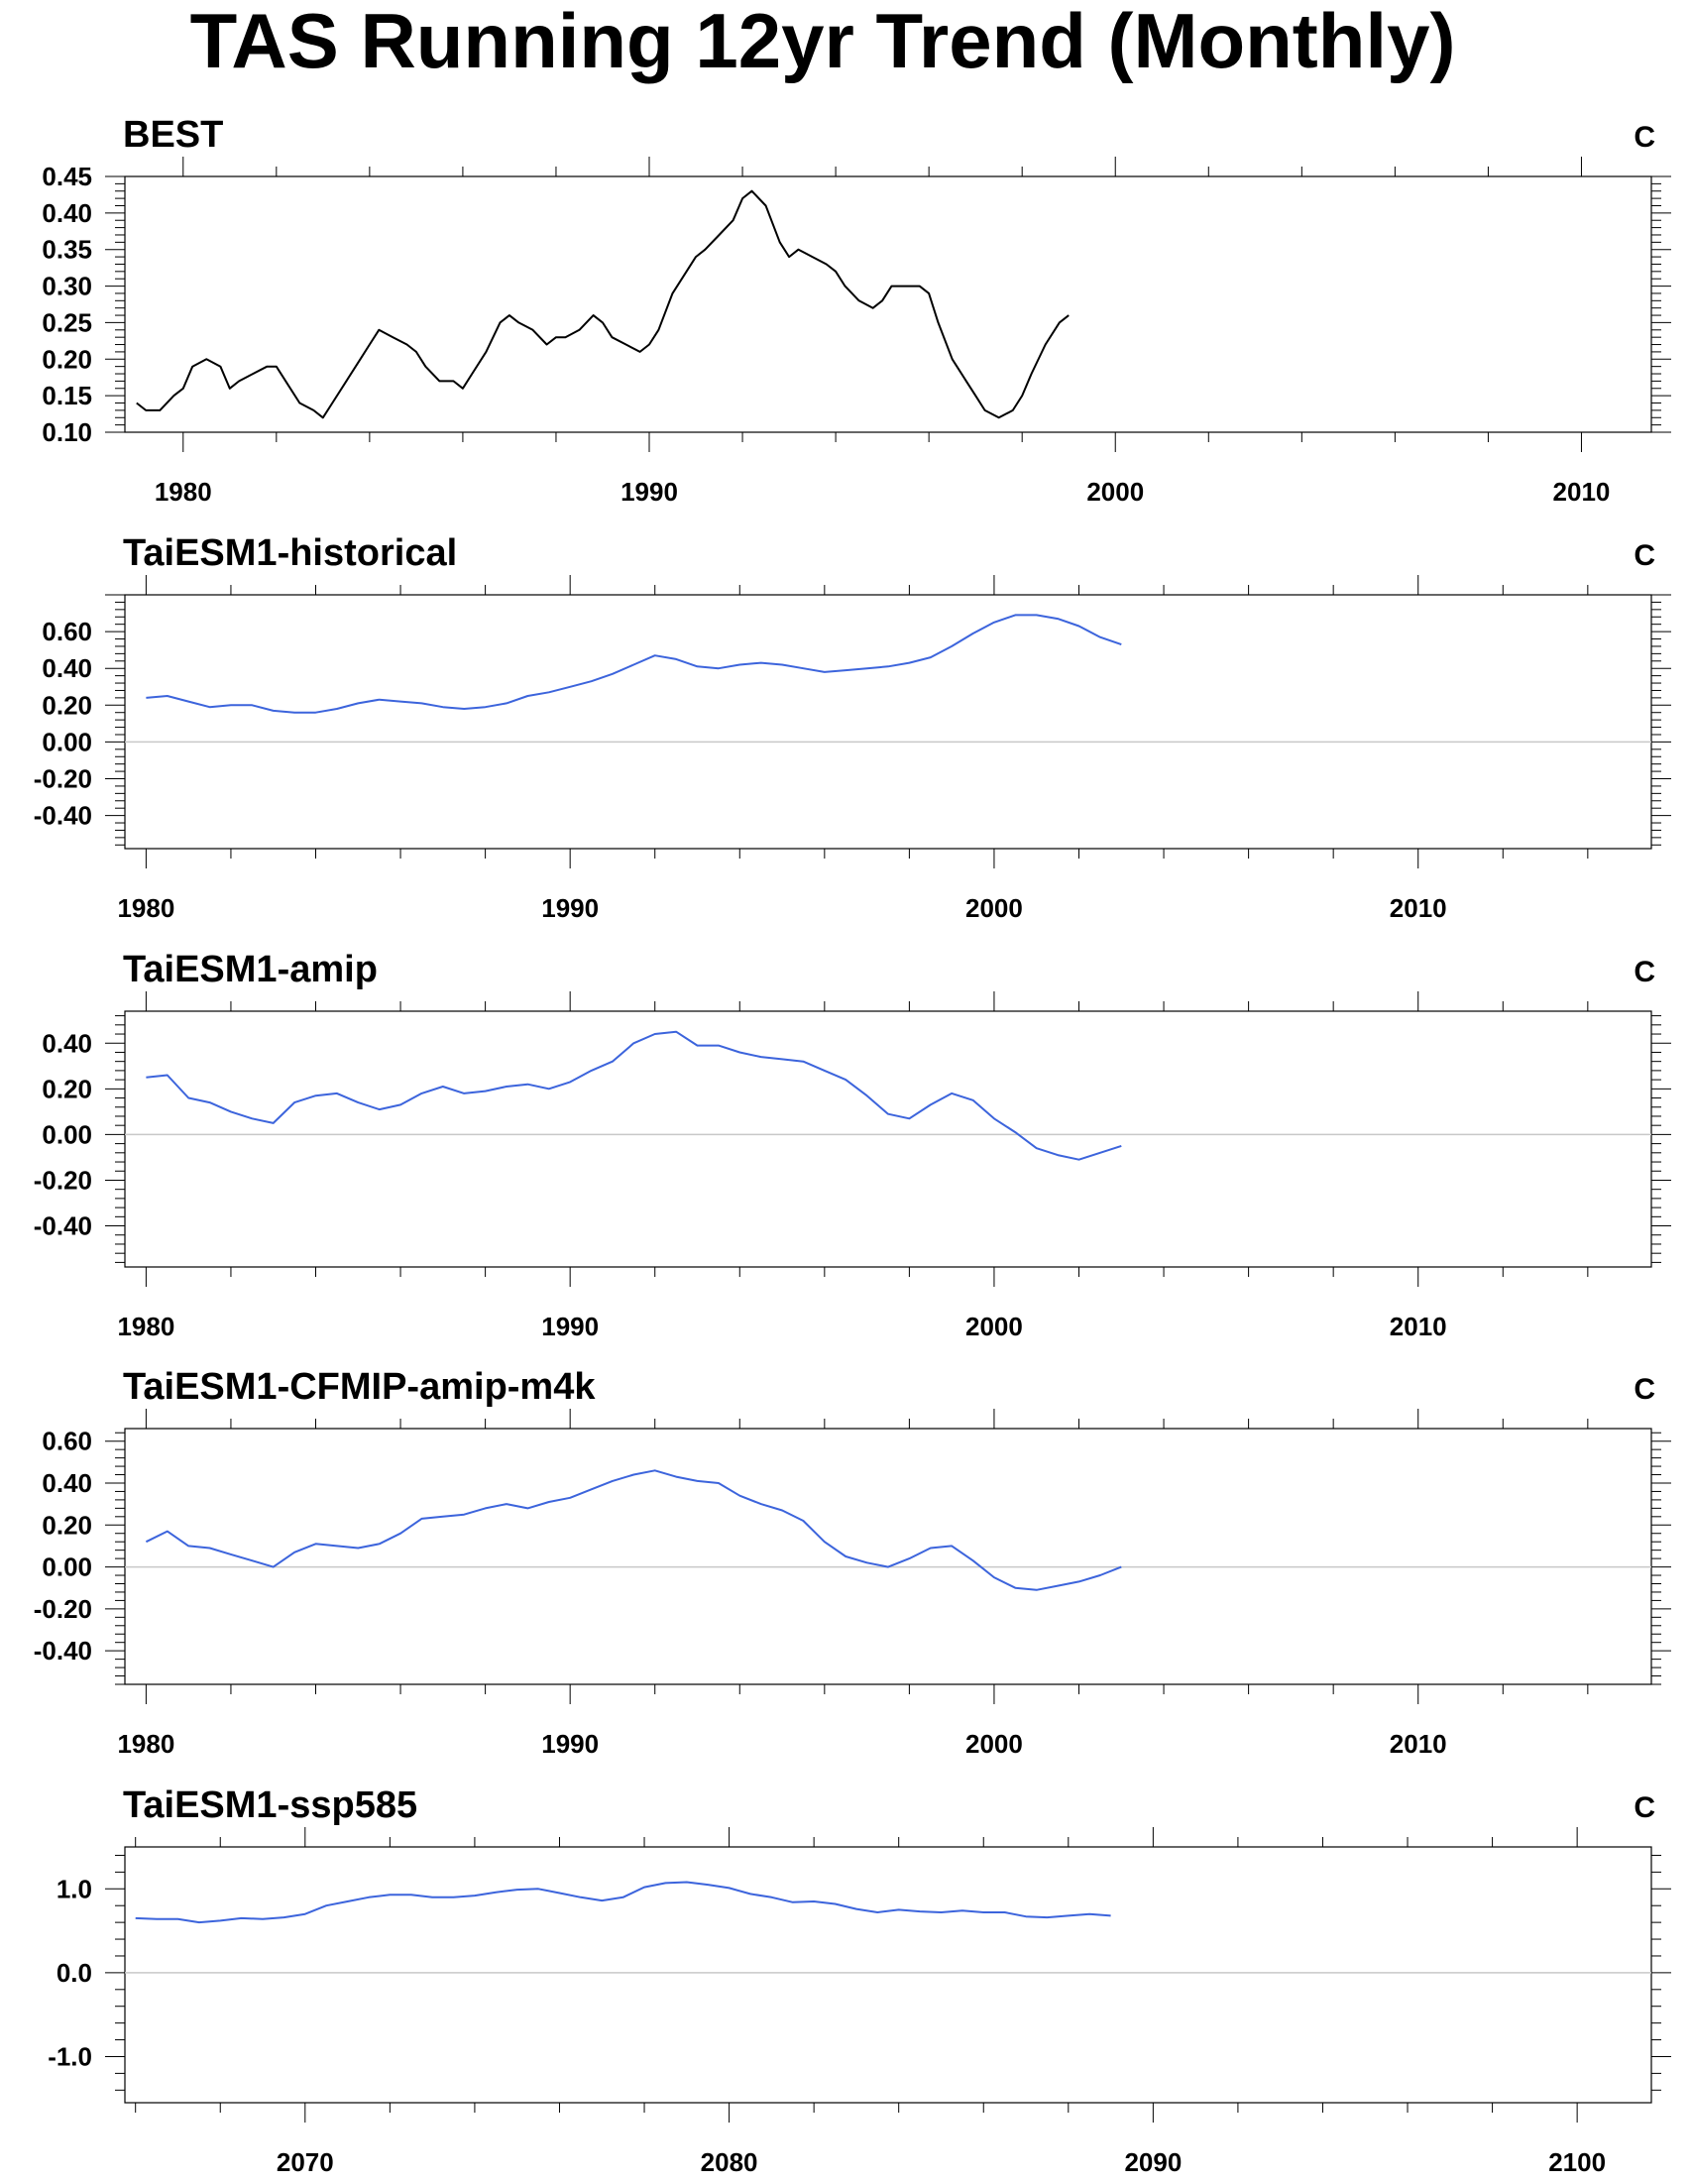  What do you see at coordinates (360, 1387) in the screenshot?
I see `panel-title: TaiESM1-CFMIP-amip-m4k` at bounding box center [360, 1387].